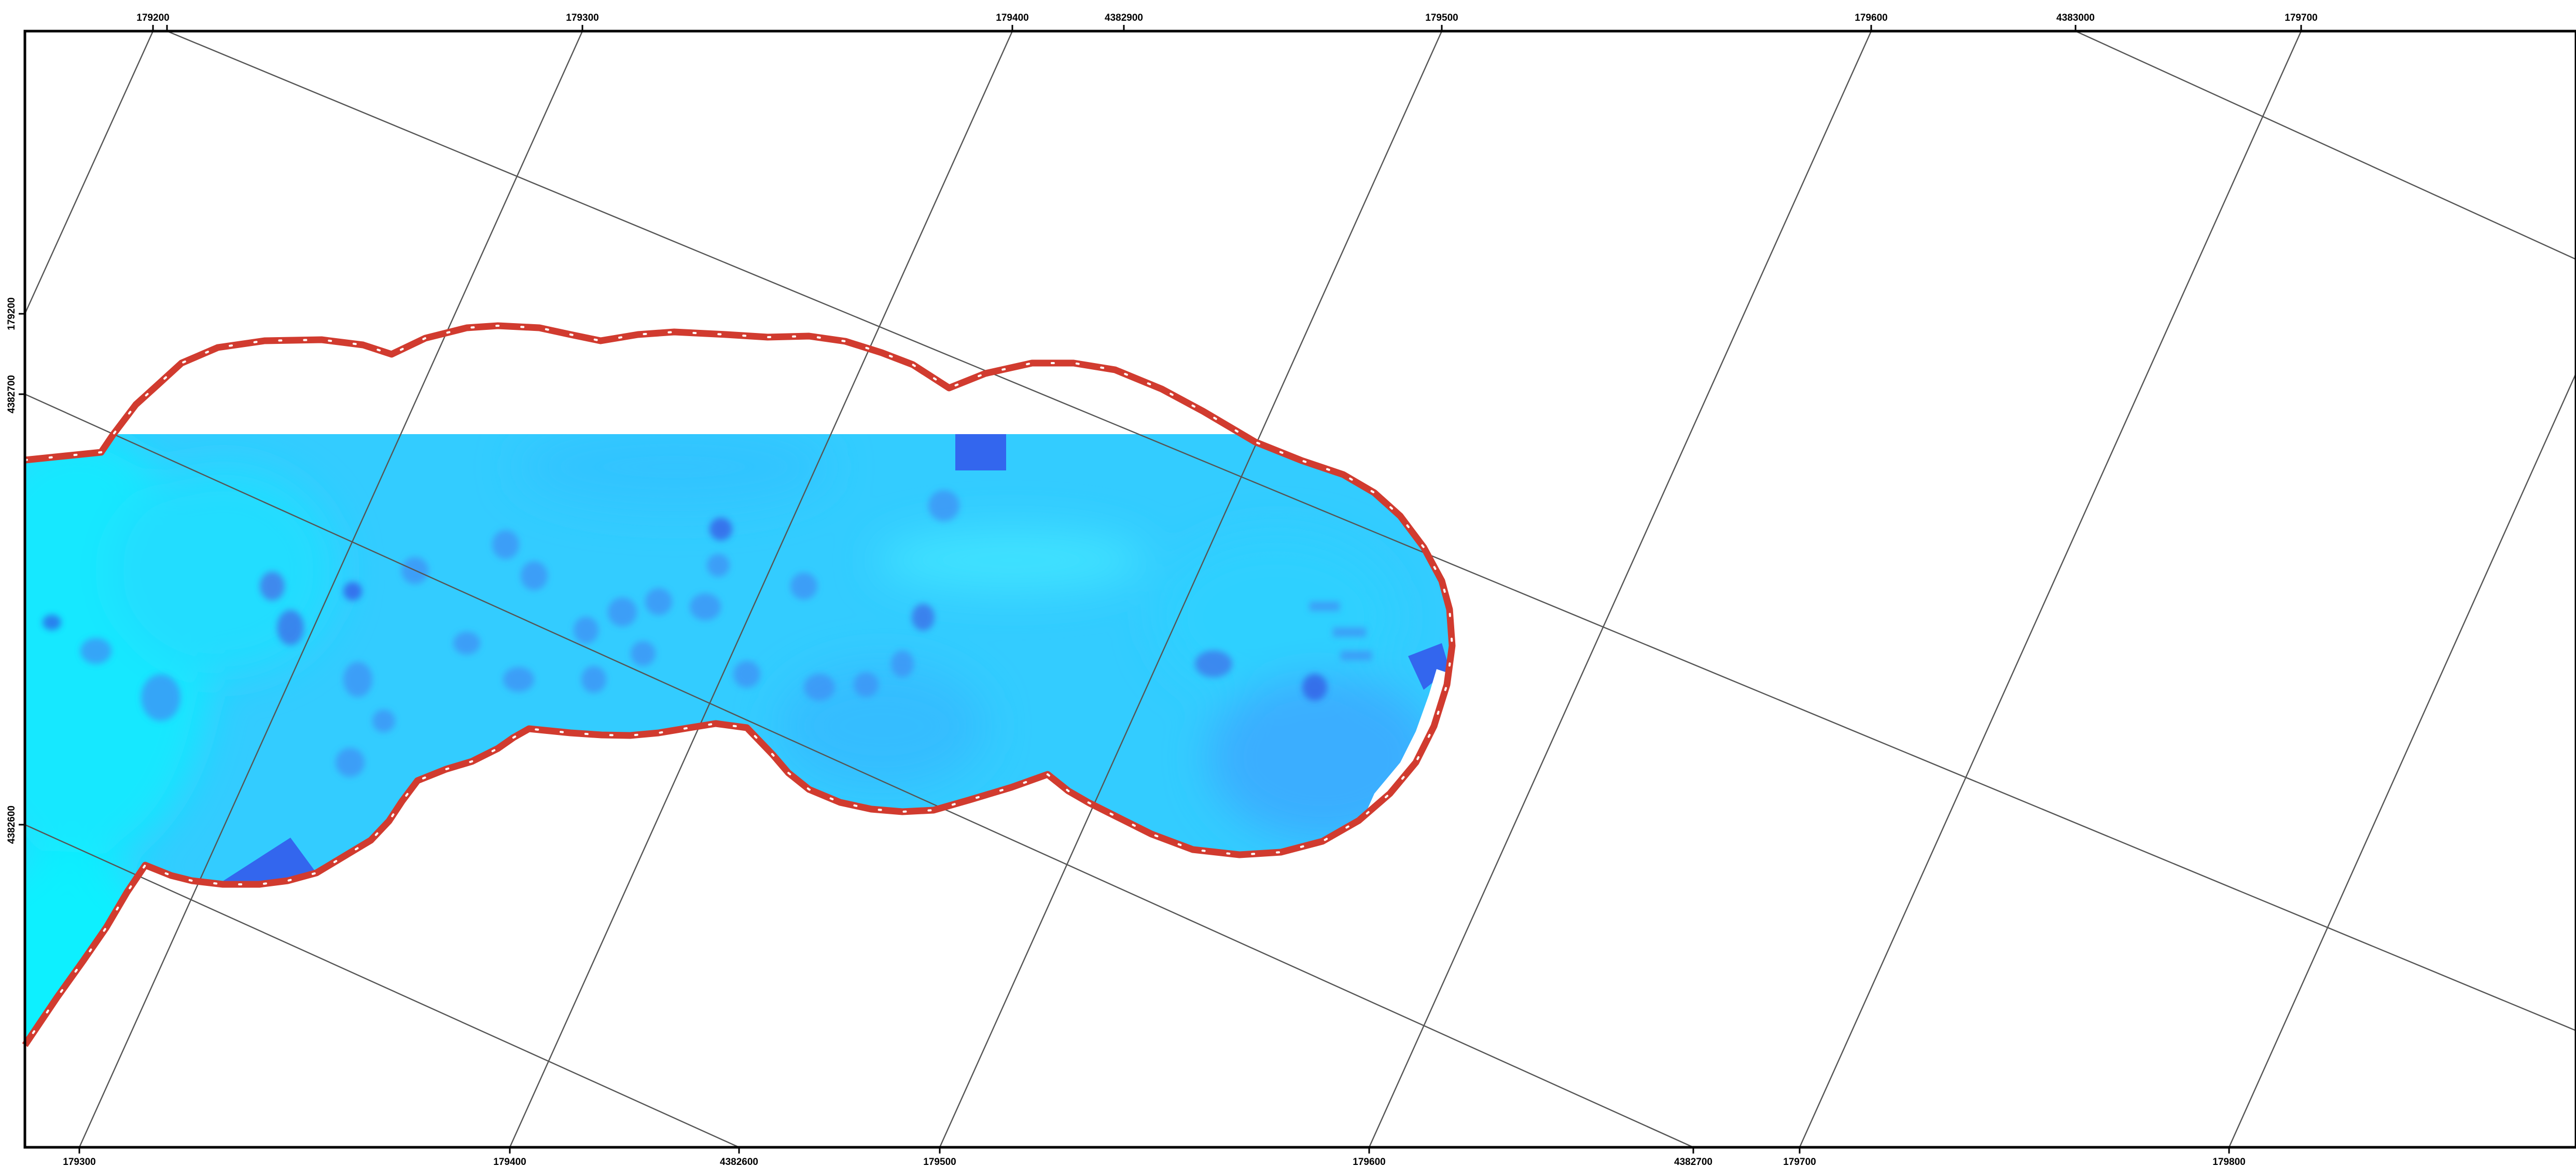 Image resolution: width=2576 pixels, height=1167 pixels. I want to click on top-tick-label: 179200, so click(152, 17).